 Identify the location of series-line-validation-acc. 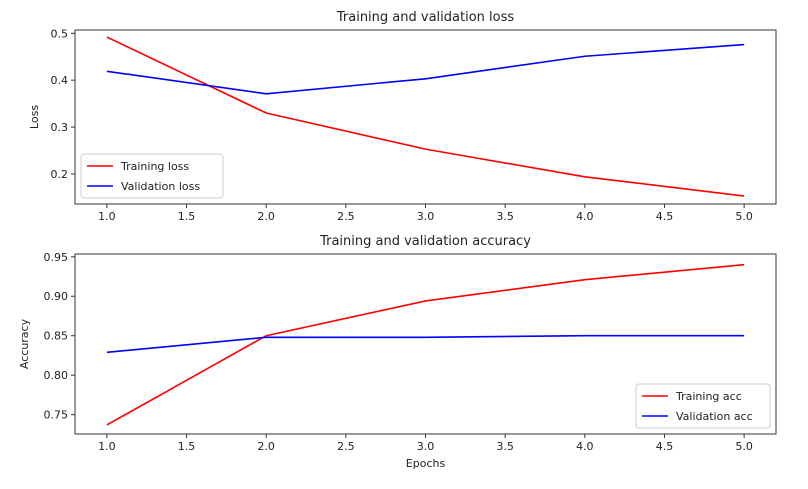
(425, 344).